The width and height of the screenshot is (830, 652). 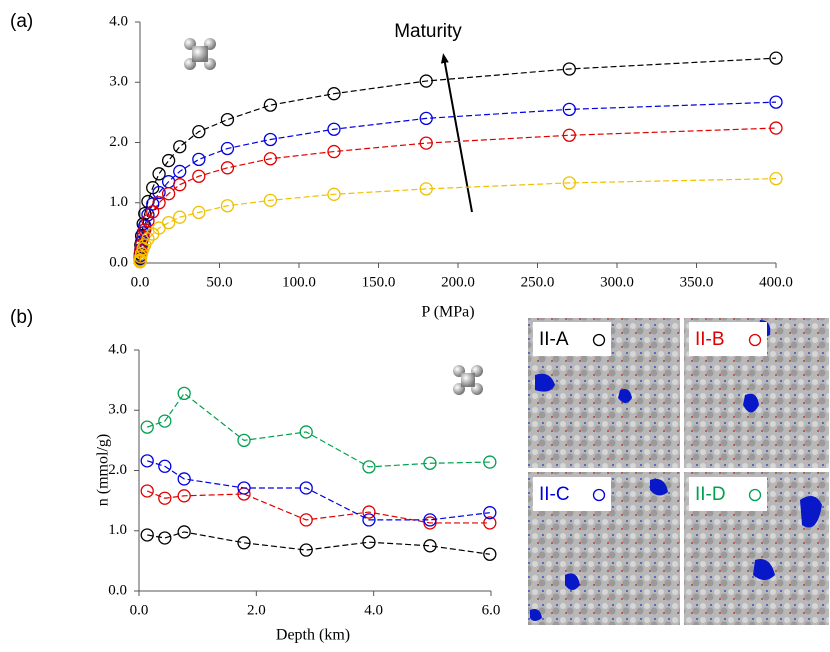 What do you see at coordinates (379, 282) in the screenshot?
I see `x-tick-label: 150.0` at bounding box center [379, 282].